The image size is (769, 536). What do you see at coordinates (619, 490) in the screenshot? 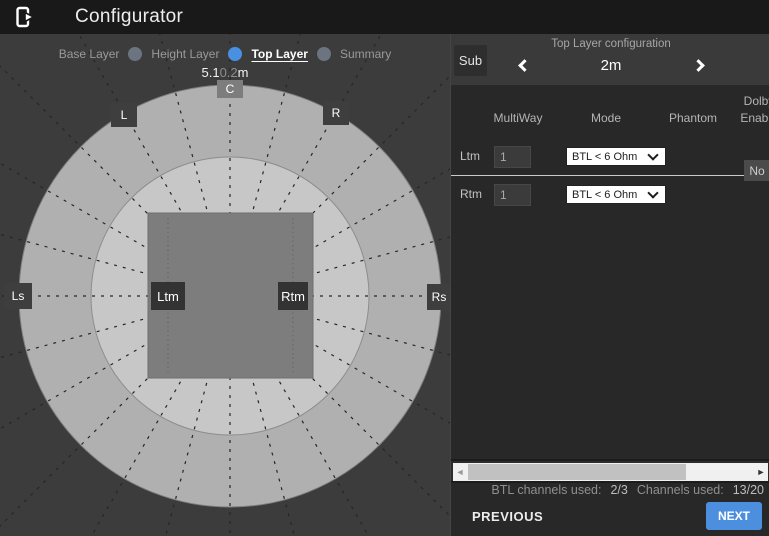
I see `btl-channels-value: 2/3` at bounding box center [619, 490].